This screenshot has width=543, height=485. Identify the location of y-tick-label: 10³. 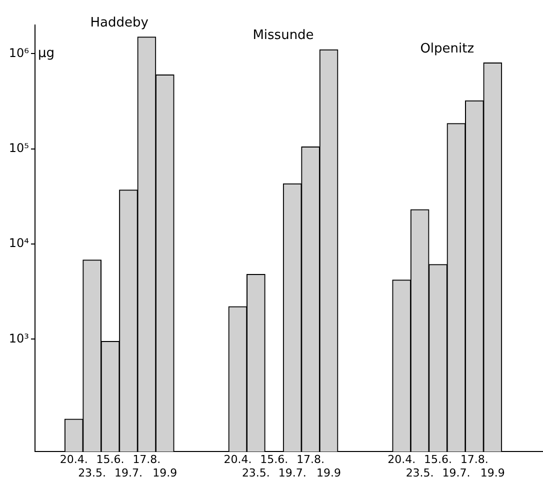
(19, 338).